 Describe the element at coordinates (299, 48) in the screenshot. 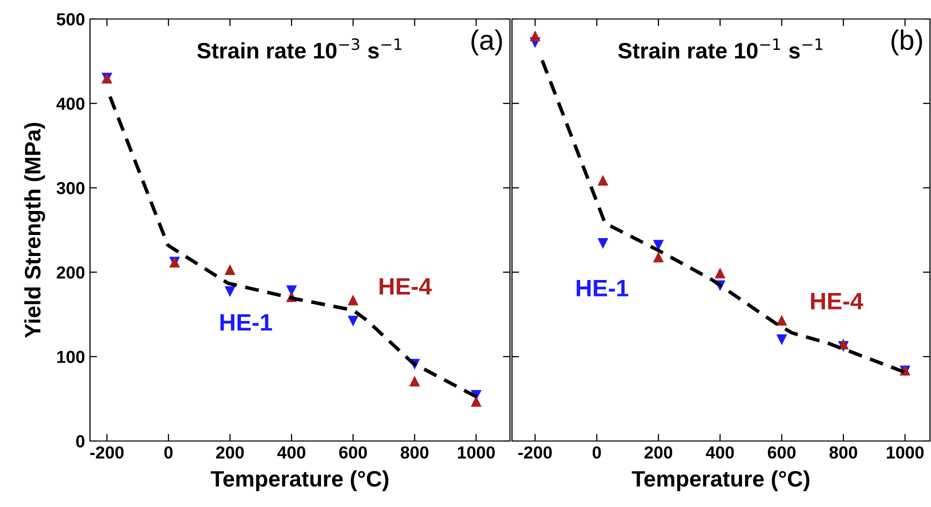

I see `text: Strain rate 10$^{−3}$ s$^{−1}$` at that location.